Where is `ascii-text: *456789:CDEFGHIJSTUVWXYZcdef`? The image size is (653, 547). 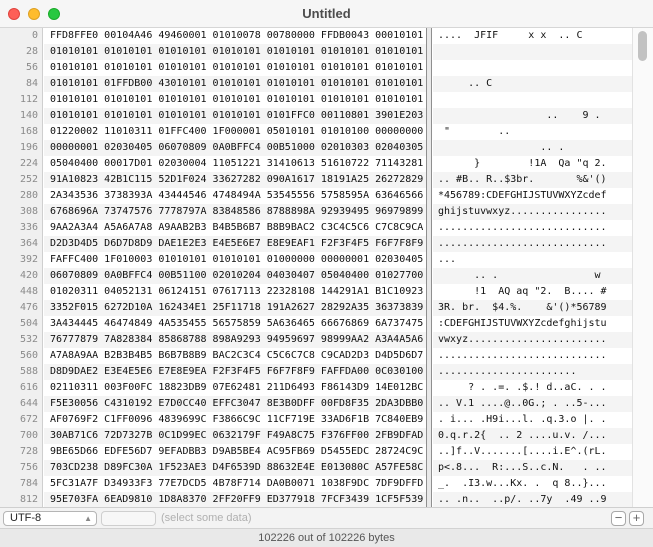 ascii-text: *456789:CDEFGHIJSTUVWXYZcdef is located at coordinates (522, 195).